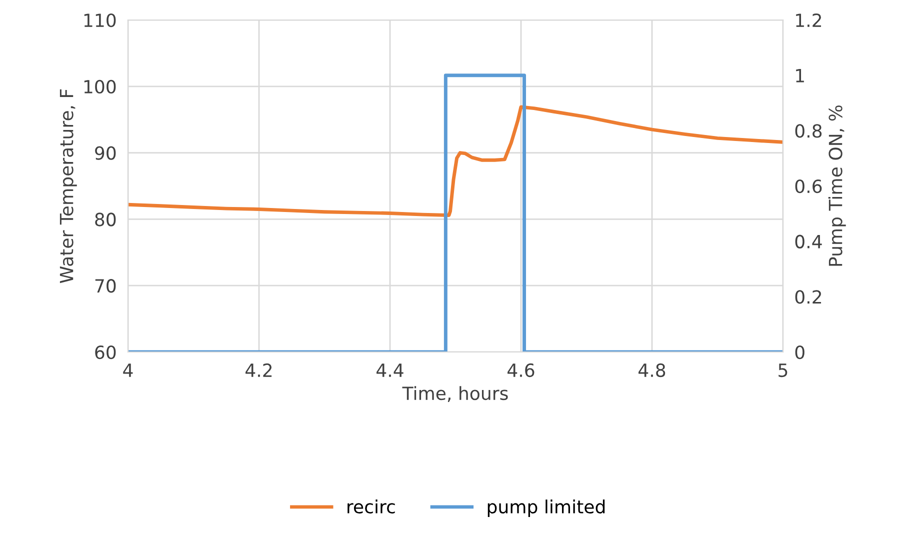 This screenshot has height=537, width=898. Describe the element at coordinates (546, 509) in the screenshot. I see `legend-label: pump limited` at that location.